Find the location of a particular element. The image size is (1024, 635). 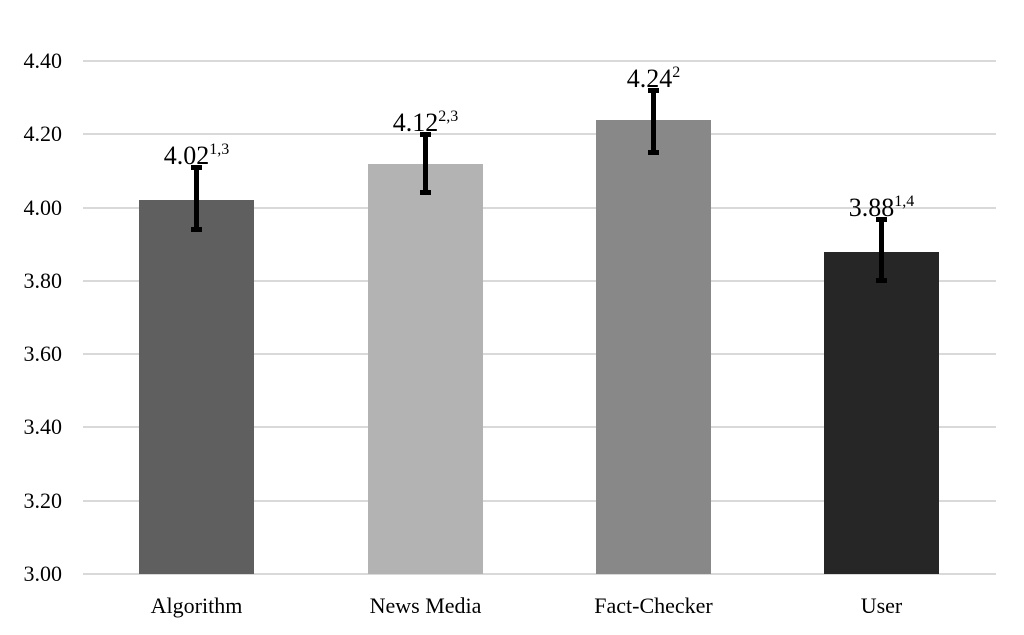

significance-superscript: 1,4 is located at coordinates (904, 201).